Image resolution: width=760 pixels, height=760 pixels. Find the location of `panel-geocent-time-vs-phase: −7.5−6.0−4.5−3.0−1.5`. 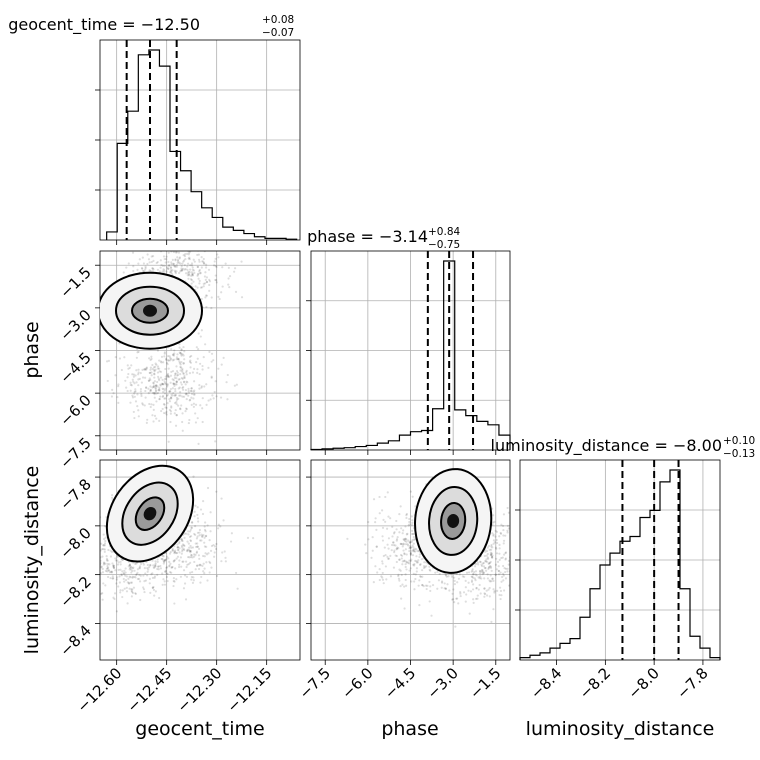

panel-geocent-time-vs-phase: −7.5−6.0−4.5−3.0−1.5 is located at coordinates (178, 352).